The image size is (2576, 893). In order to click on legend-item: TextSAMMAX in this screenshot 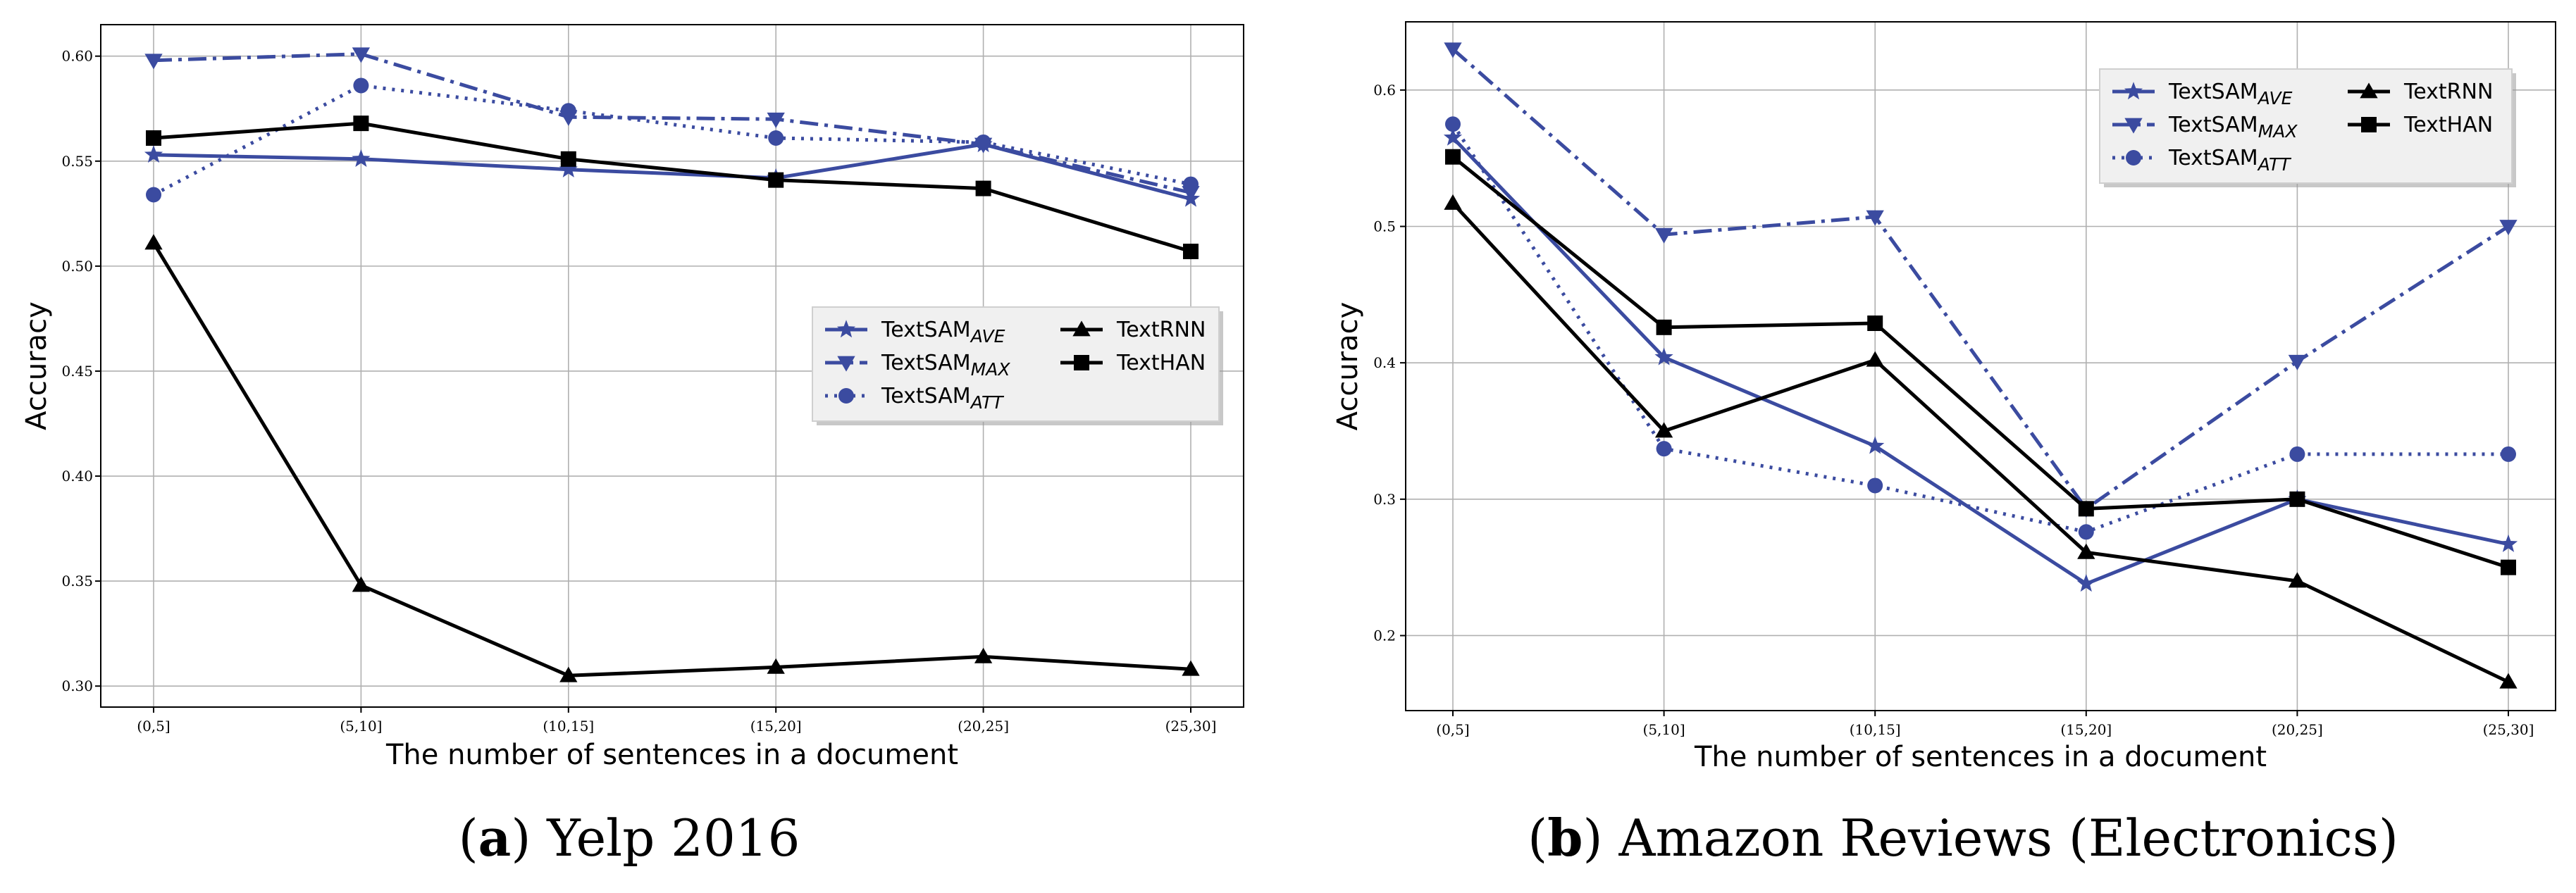, I will do `click(917, 365)`.